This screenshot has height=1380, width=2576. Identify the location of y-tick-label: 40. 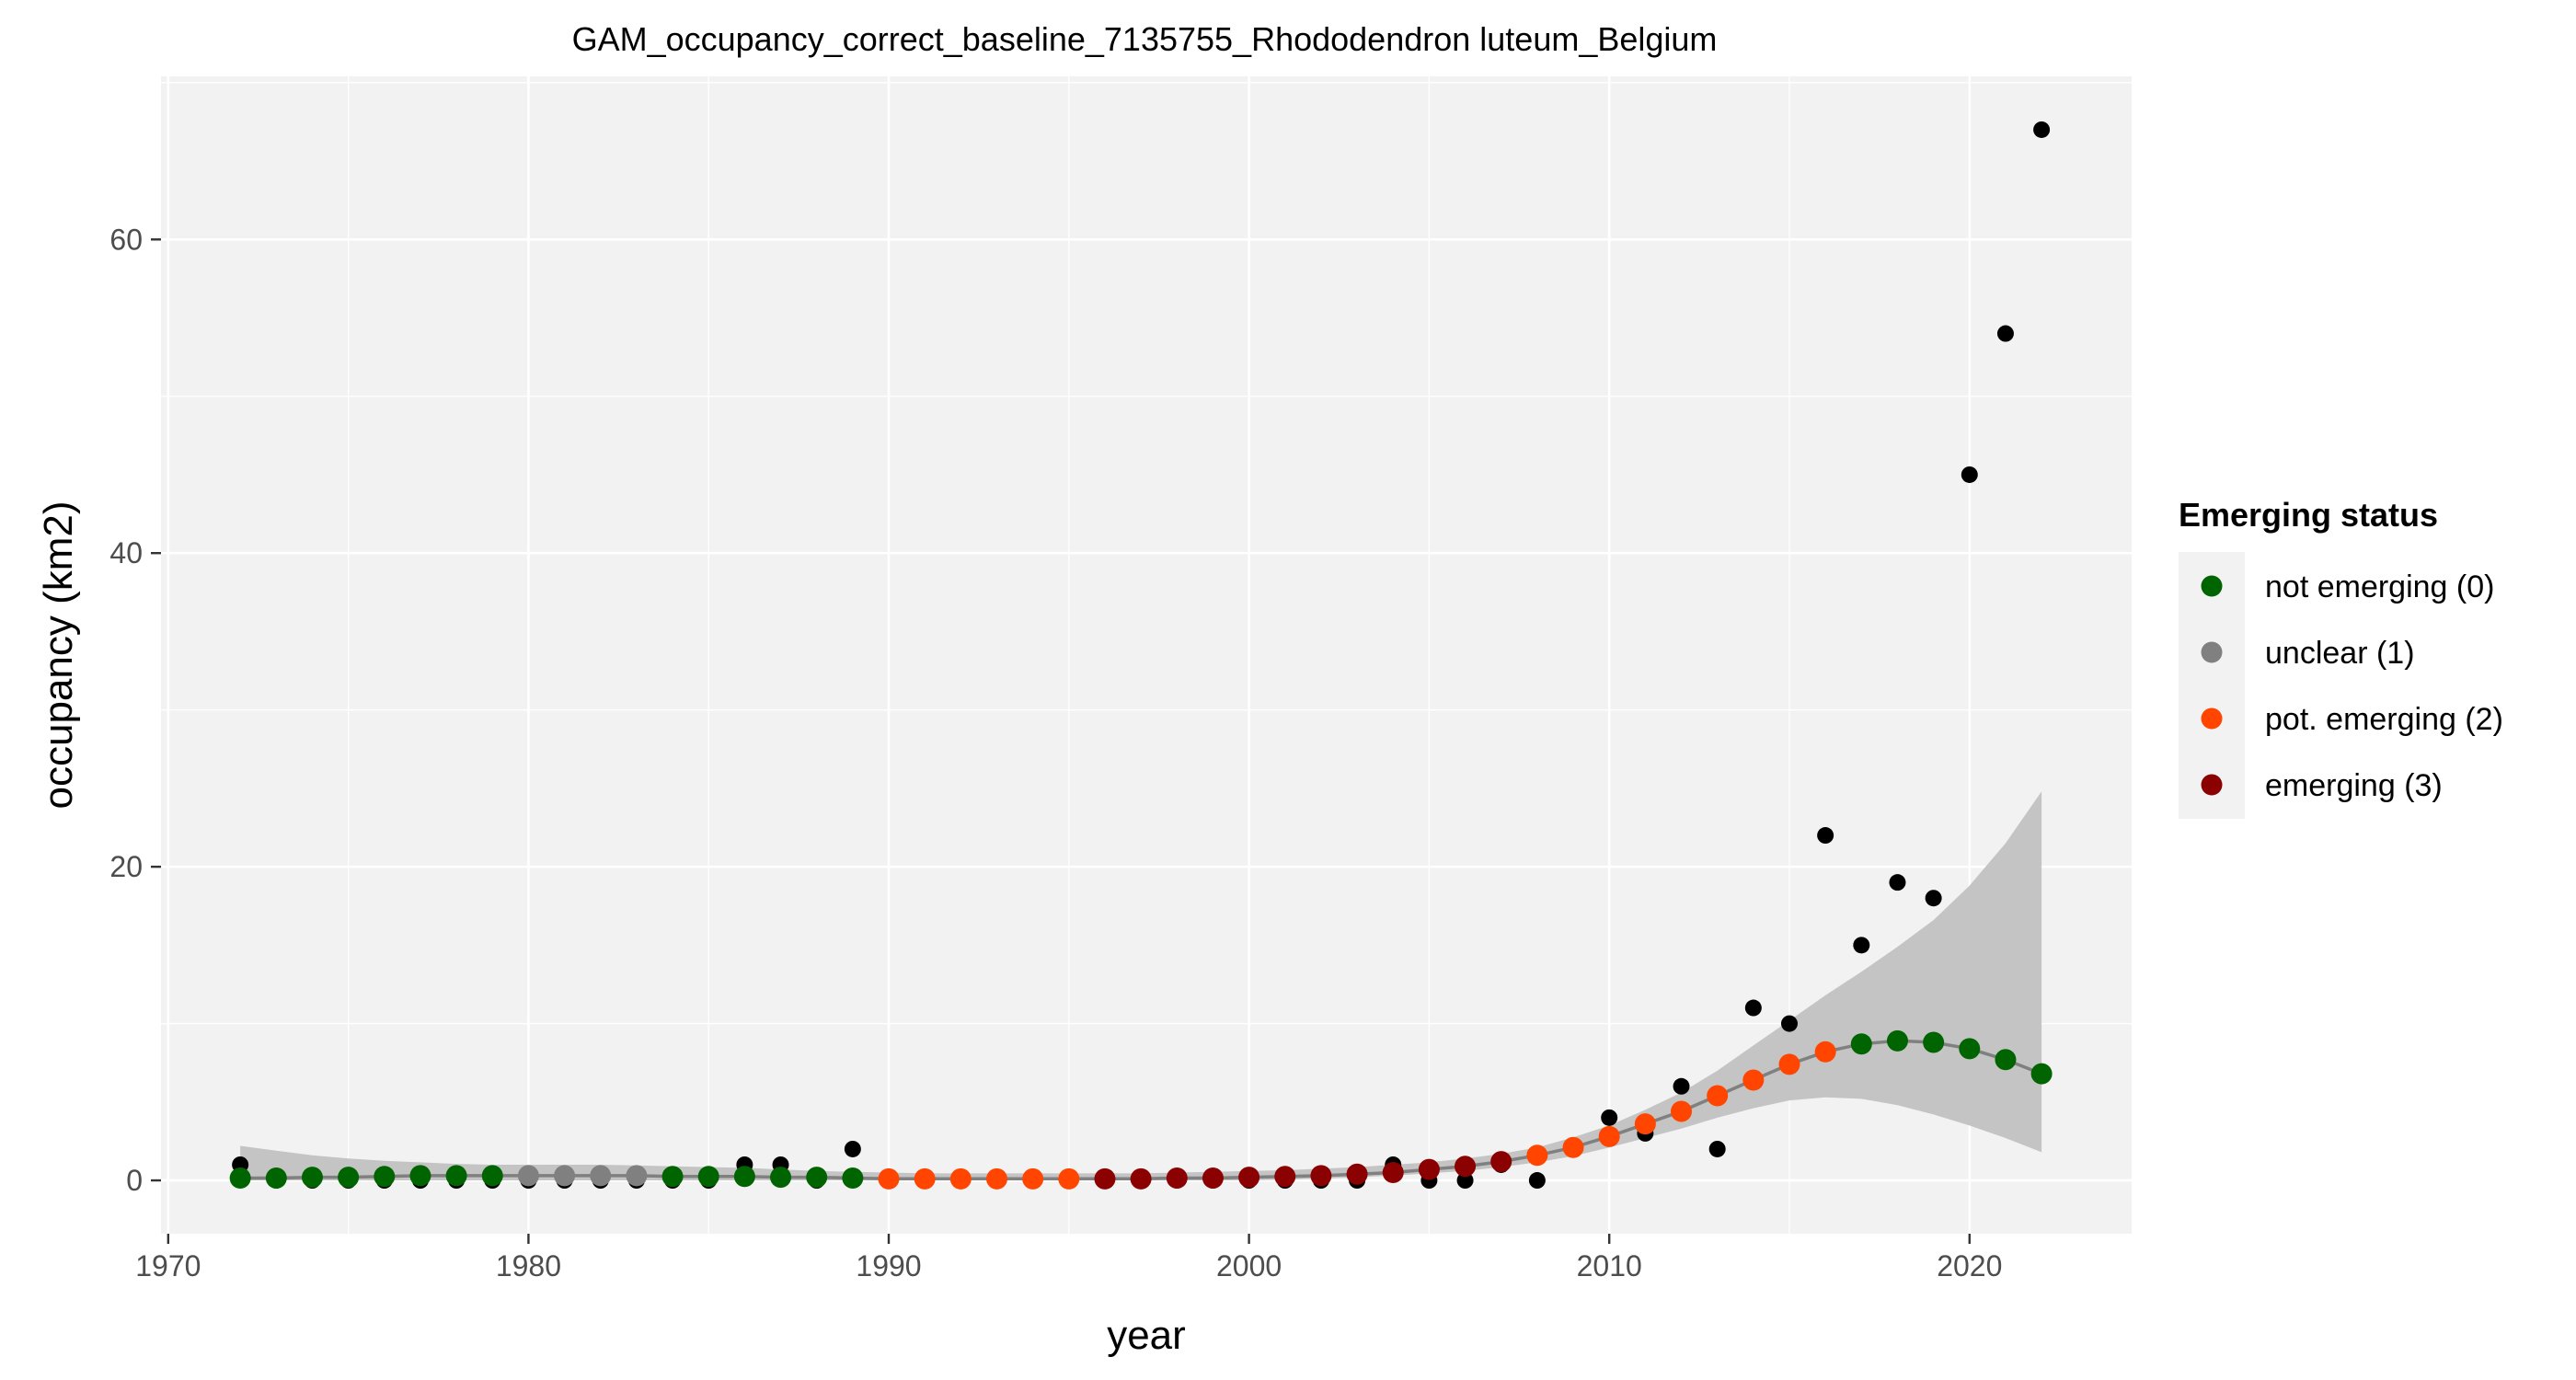
(126, 552).